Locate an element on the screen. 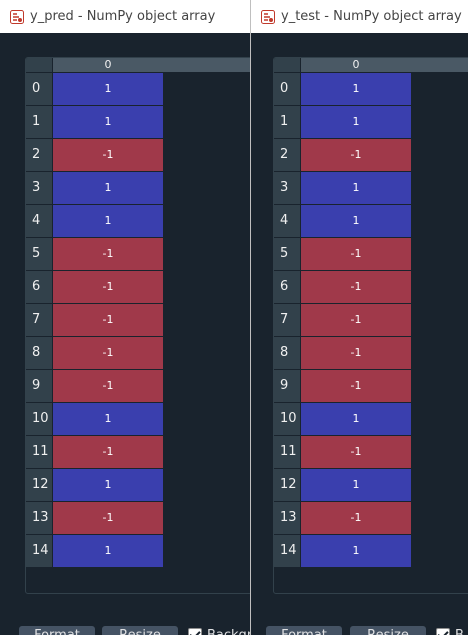 This screenshot has width=475, height=635. background-checkbox-label: Backgr is located at coordinates (228, 630).